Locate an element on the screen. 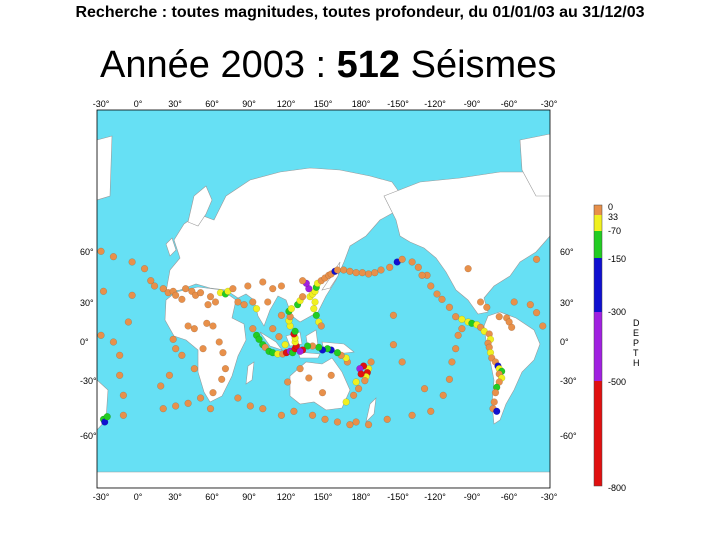 The width and height of the screenshot is (720, 540). depth-tick-label: 33 is located at coordinates (613, 217).